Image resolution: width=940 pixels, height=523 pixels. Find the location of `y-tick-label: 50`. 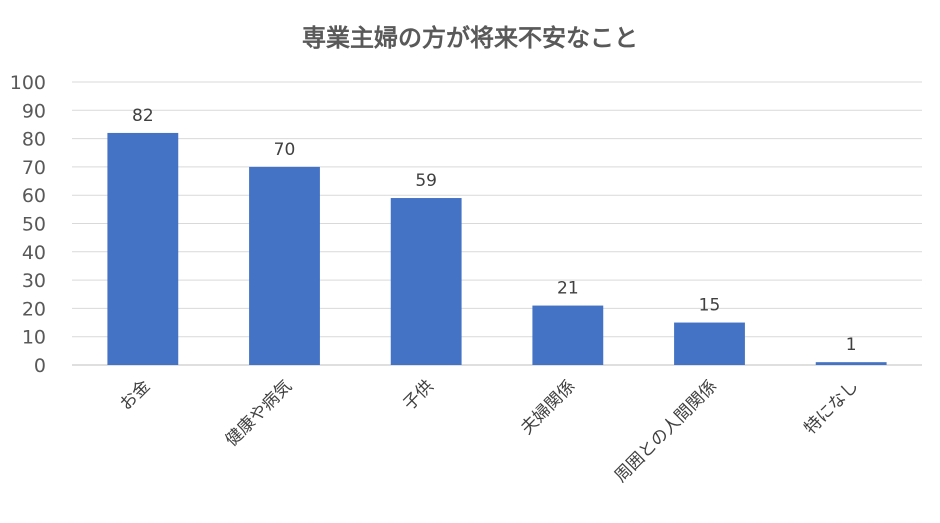

y-tick-label: 50 is located at coordinates (34, 225).